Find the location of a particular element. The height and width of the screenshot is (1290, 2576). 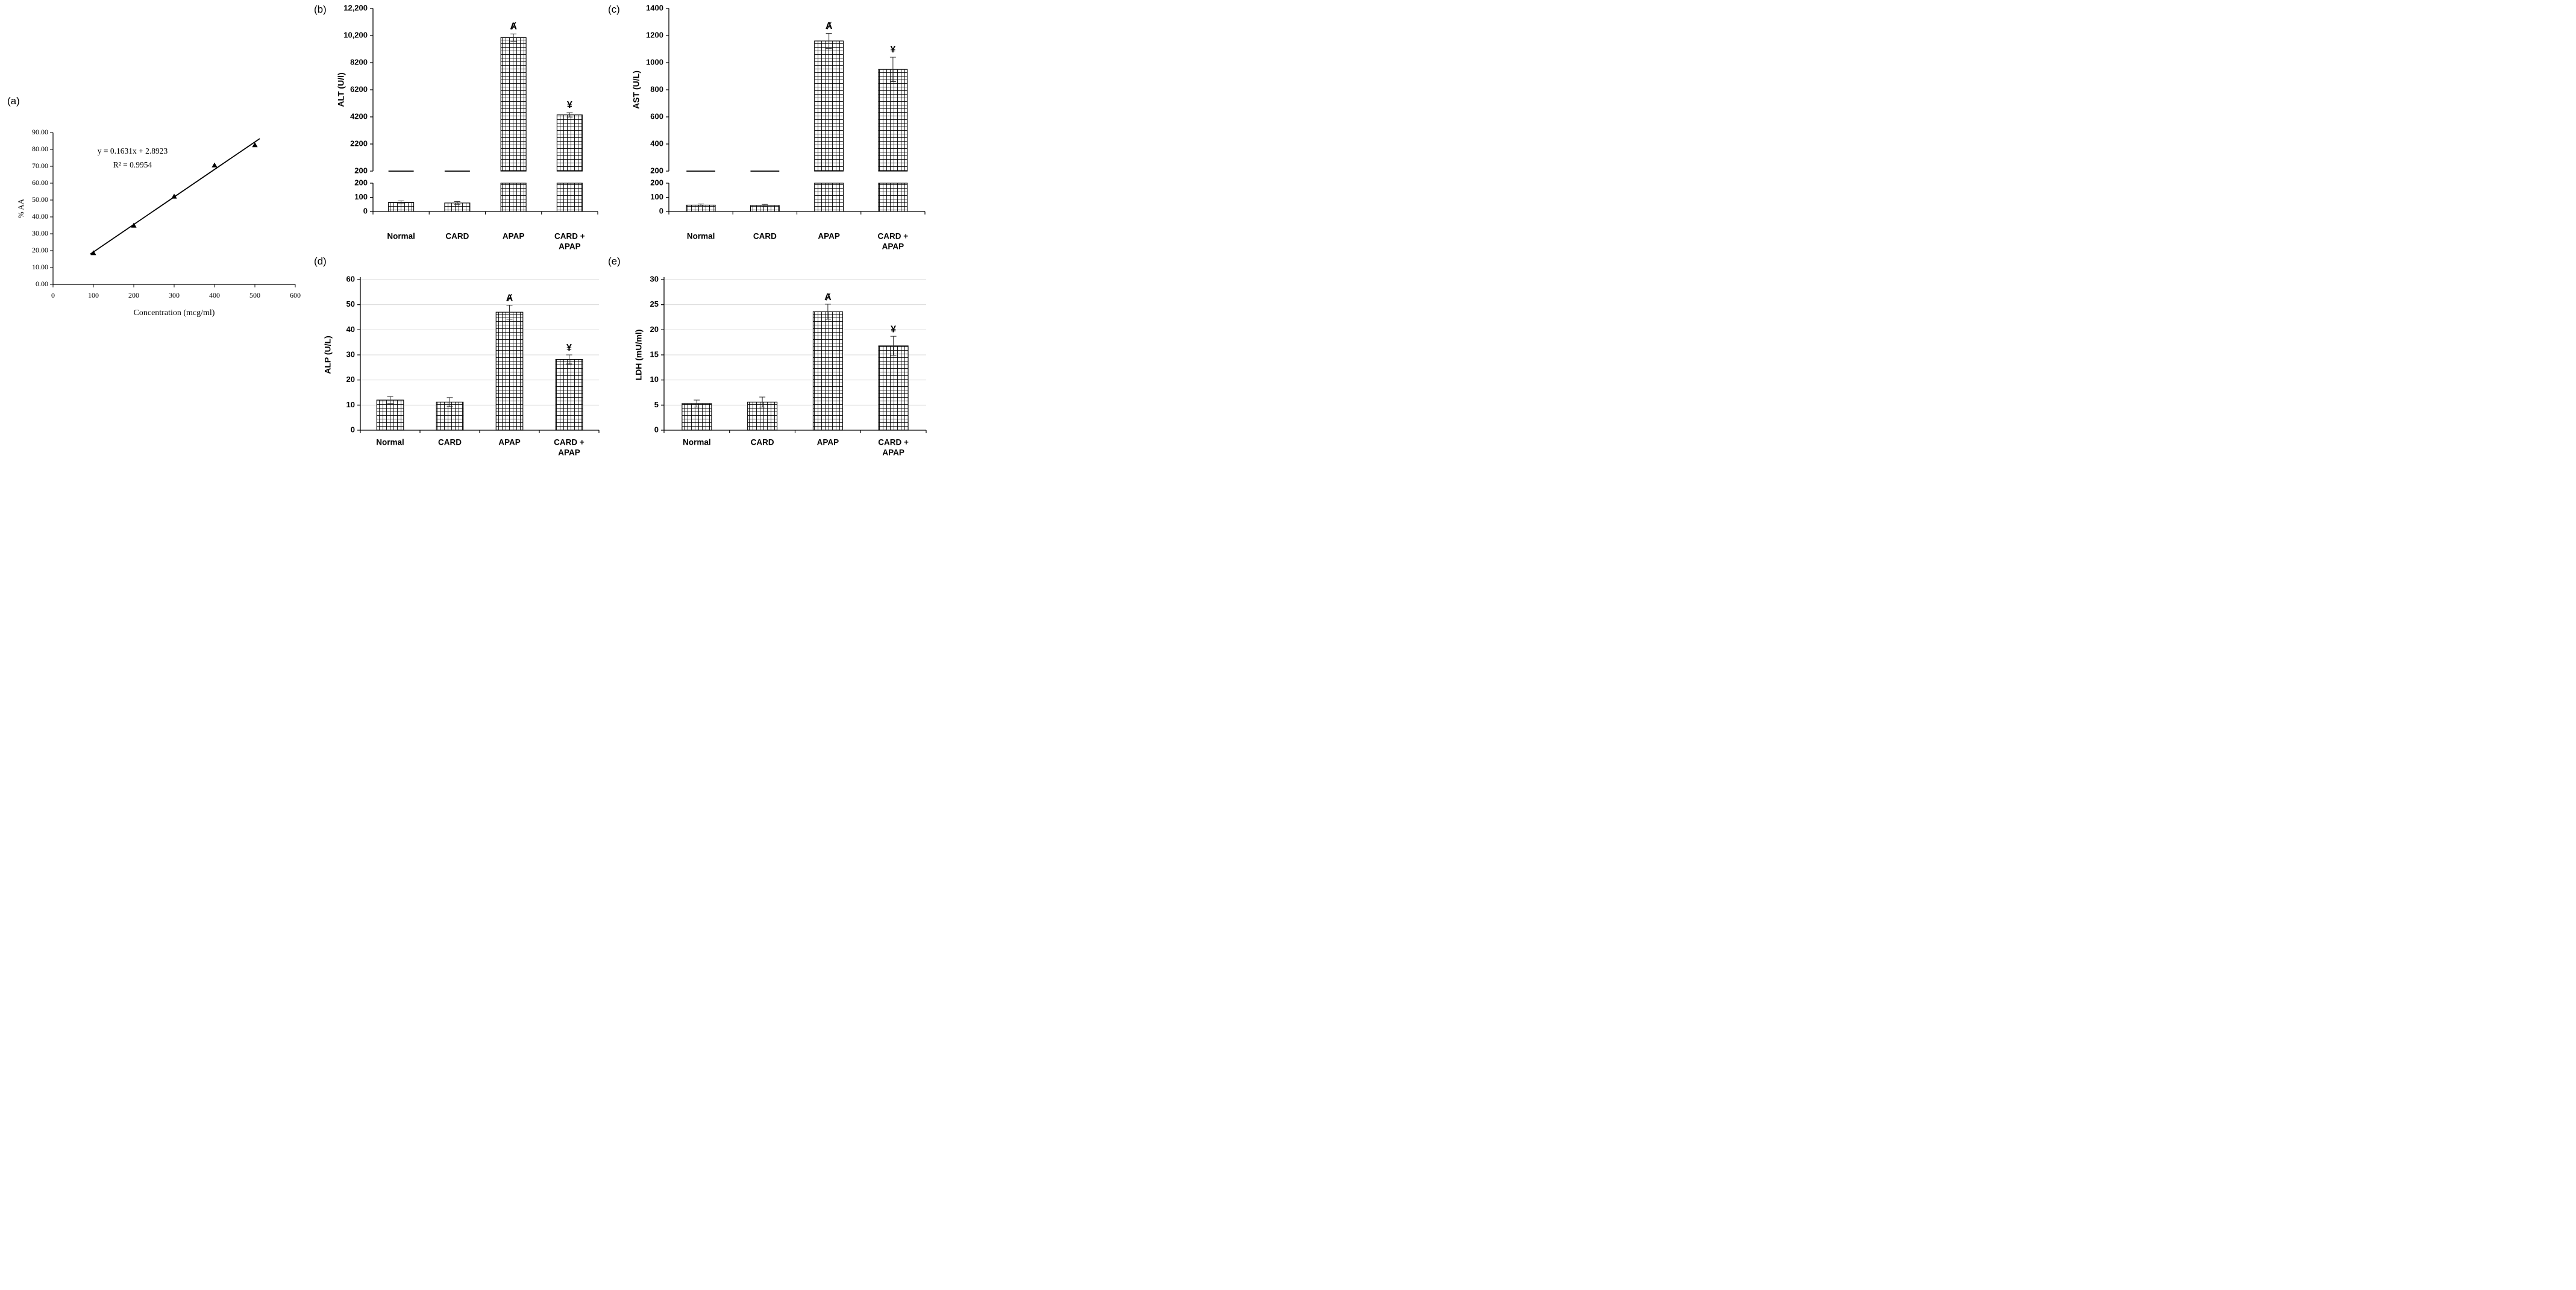

y-tick-label: 1400 is located at coordinates (654, 7).